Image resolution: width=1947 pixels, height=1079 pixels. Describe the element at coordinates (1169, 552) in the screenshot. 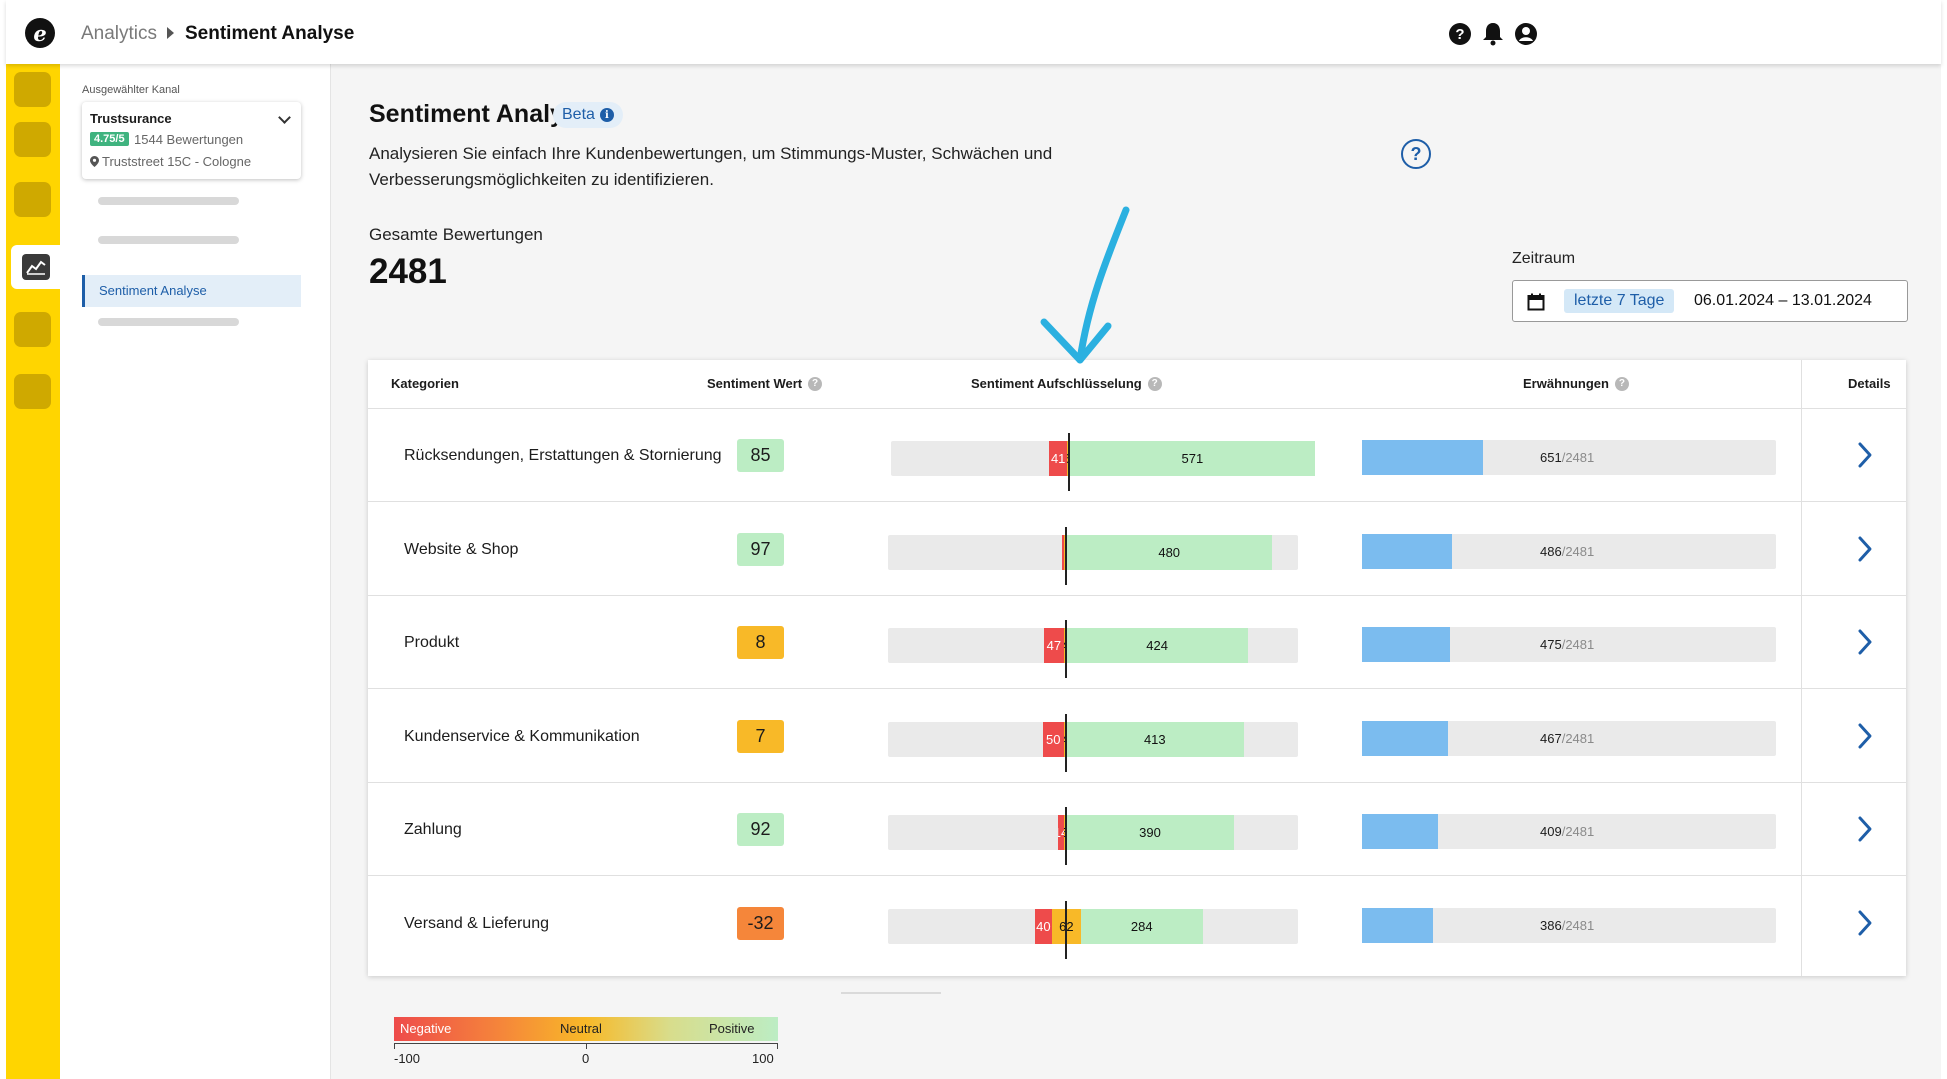

I see `positive-segment: 480` at that location.